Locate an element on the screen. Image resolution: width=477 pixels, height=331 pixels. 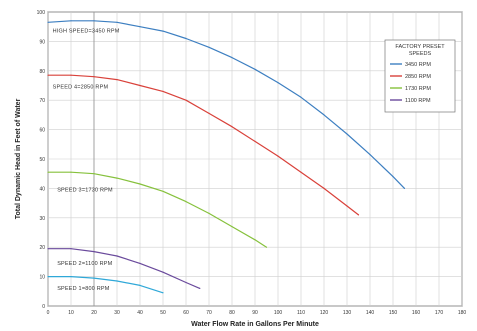
curve-label: SPEED 1=800 RPM is located at coordinates (83, 289).